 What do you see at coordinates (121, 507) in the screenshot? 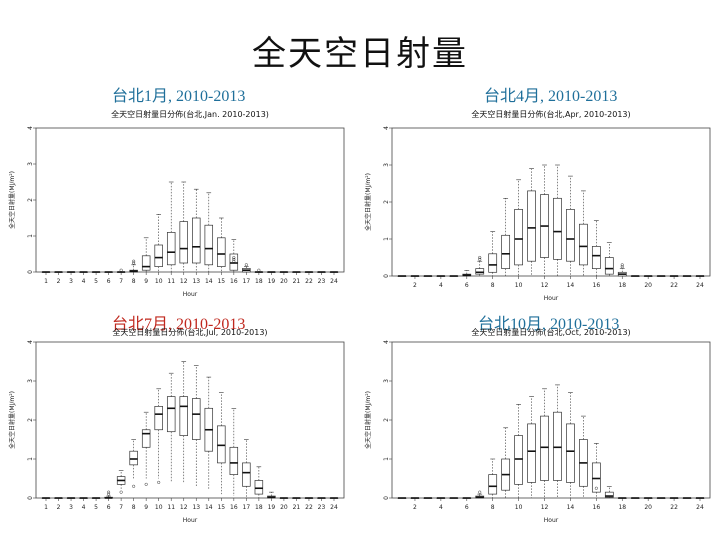
I see `x-tick-label: 7` at bounding box center [121, 507].